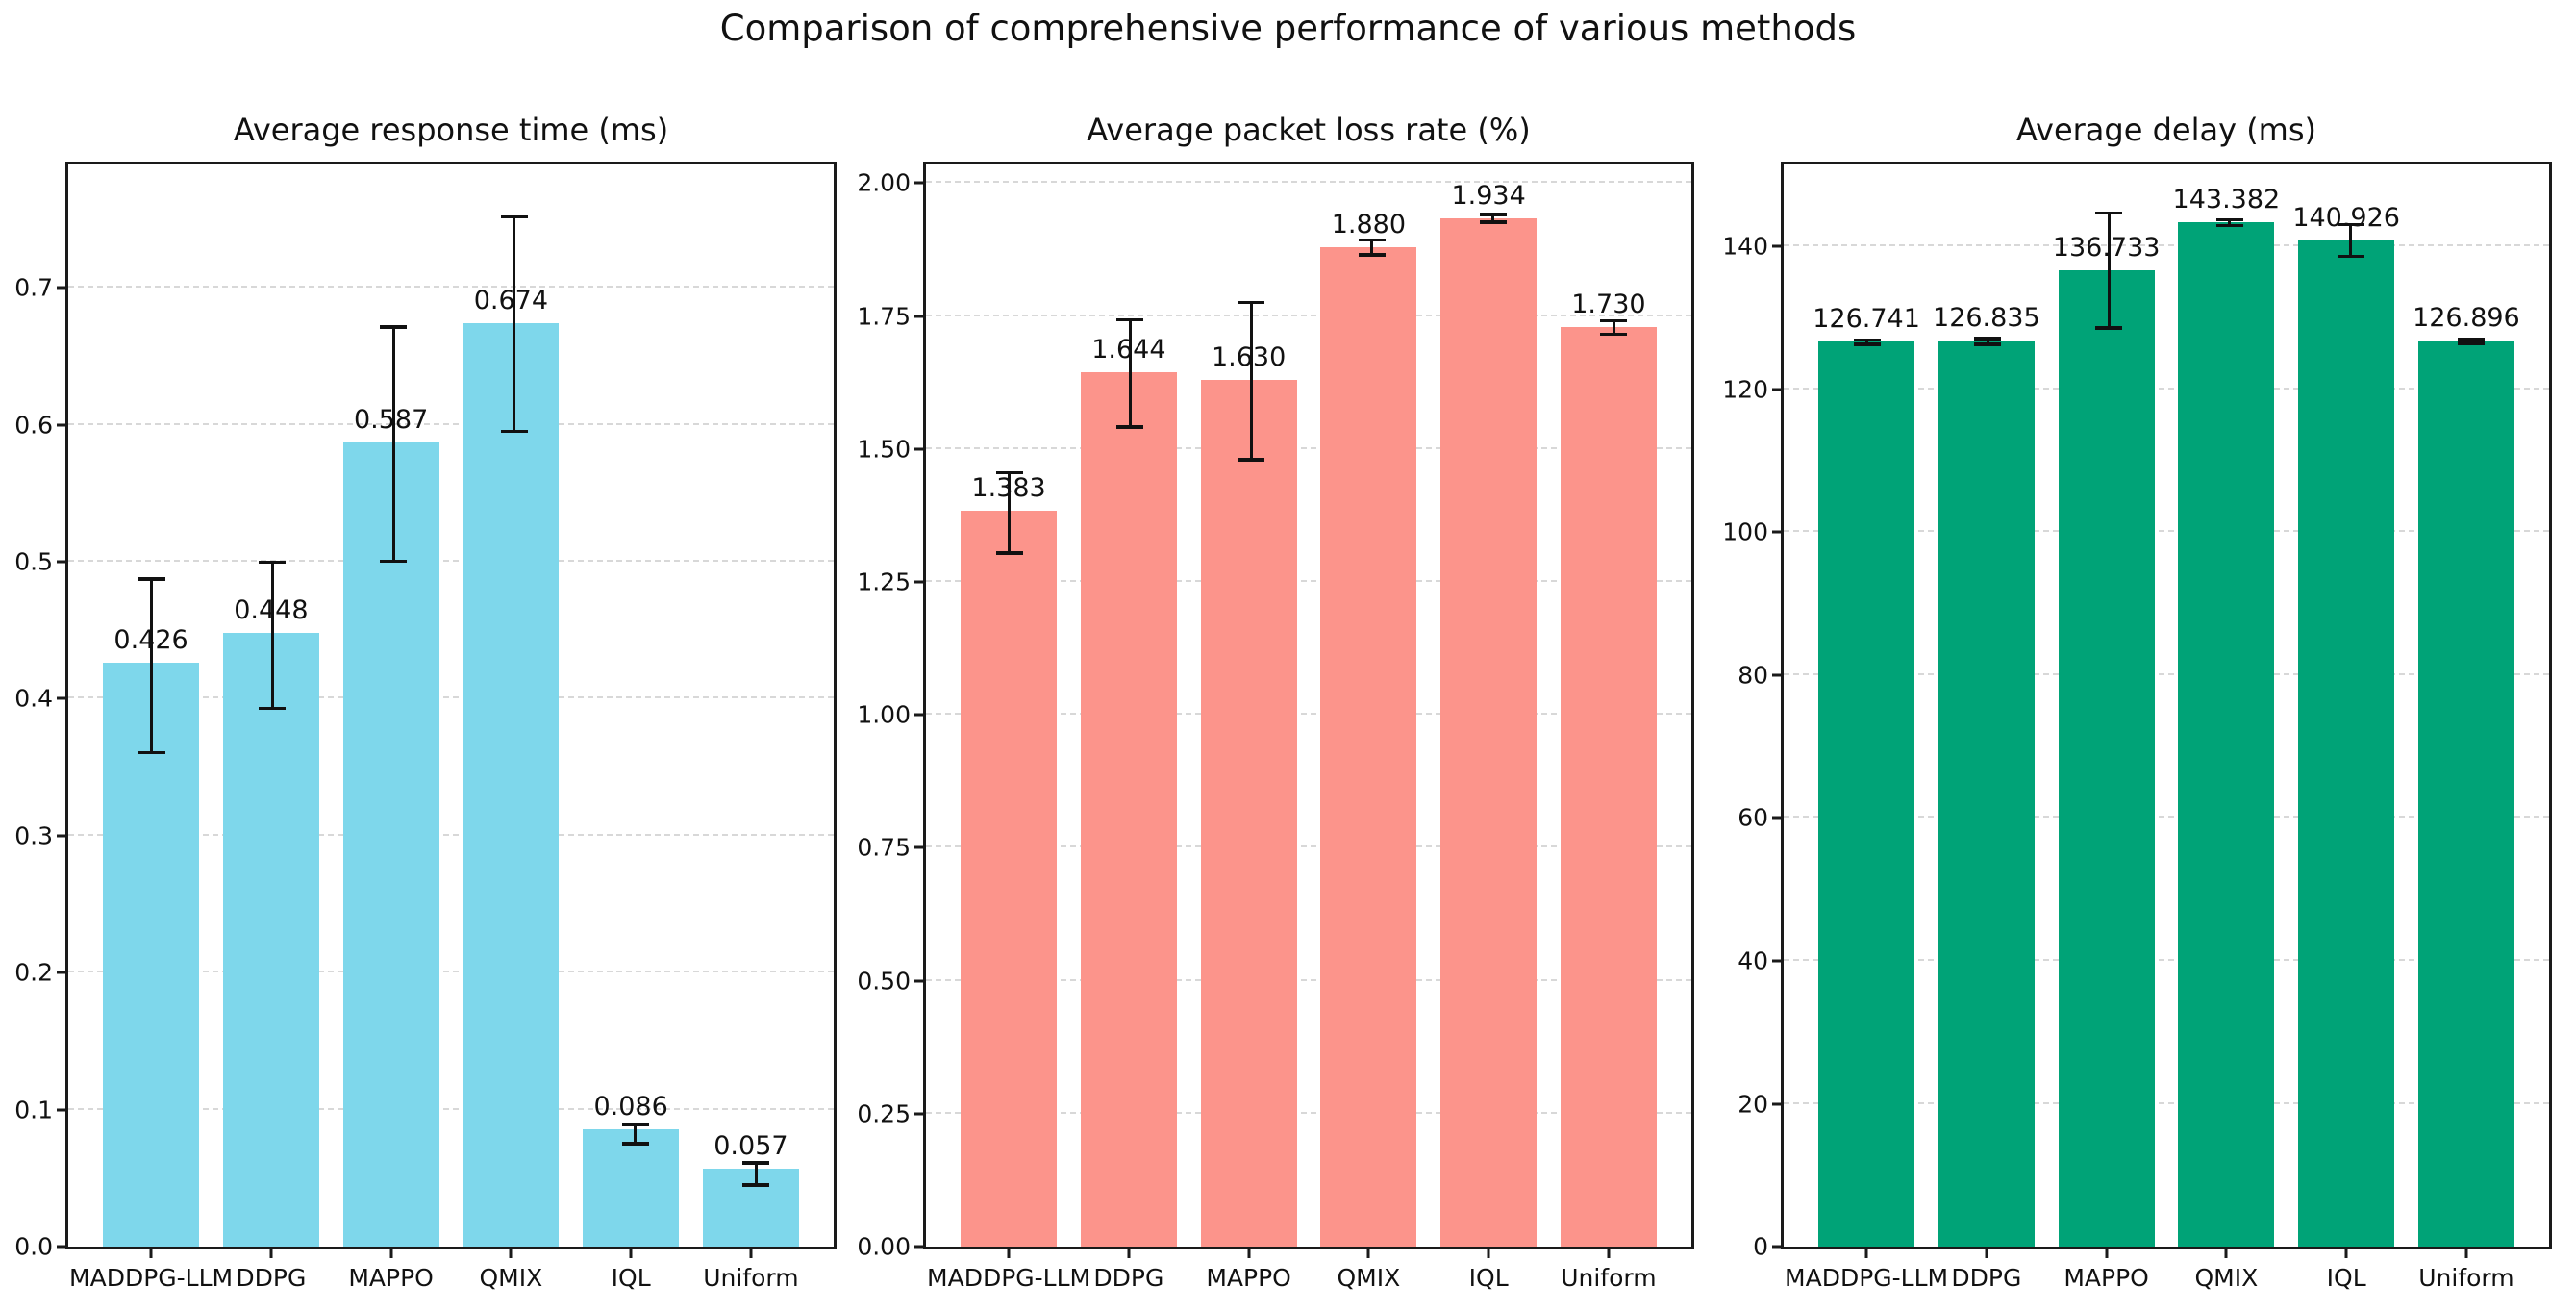 Image resolution: width=2576 pixels, height=1312 pixels. I want to click on x-tick-label: QMIX, so click(511, 1278).